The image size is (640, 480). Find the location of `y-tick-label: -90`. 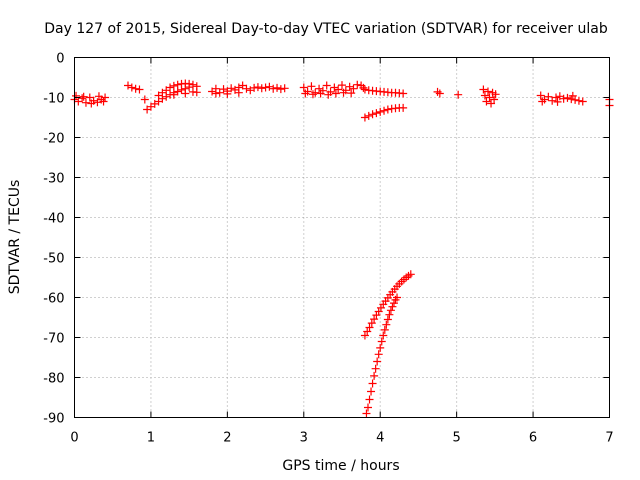

y-tick-label: -90 is located at coordinates (53, 419).